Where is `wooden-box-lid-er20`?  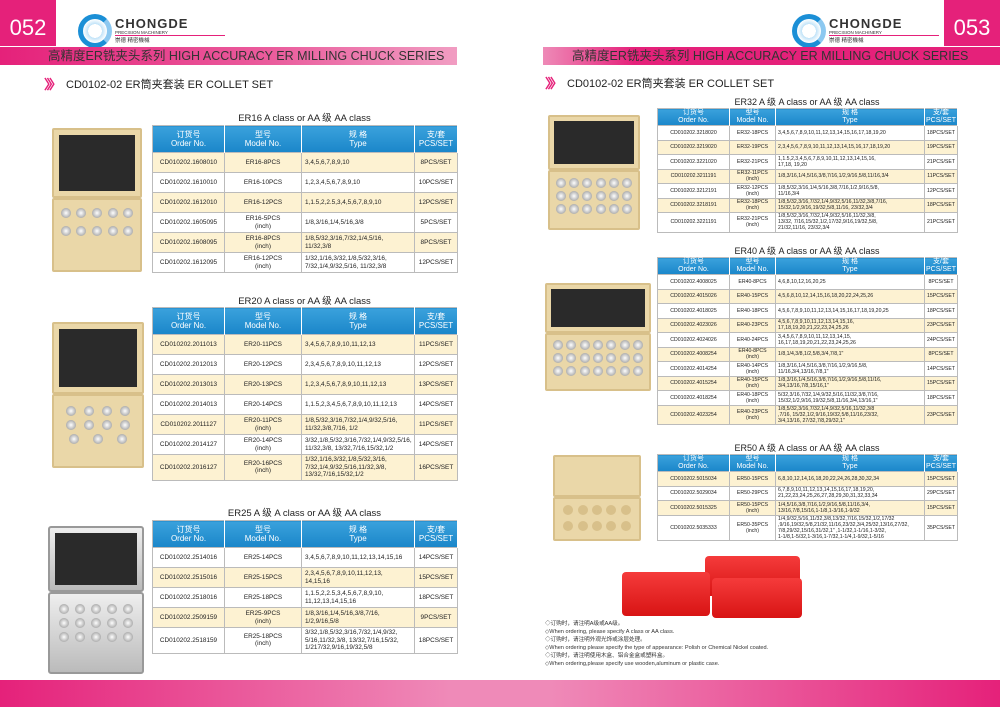
wooden-box-lid-er20 is located at coordinates (98, 358).